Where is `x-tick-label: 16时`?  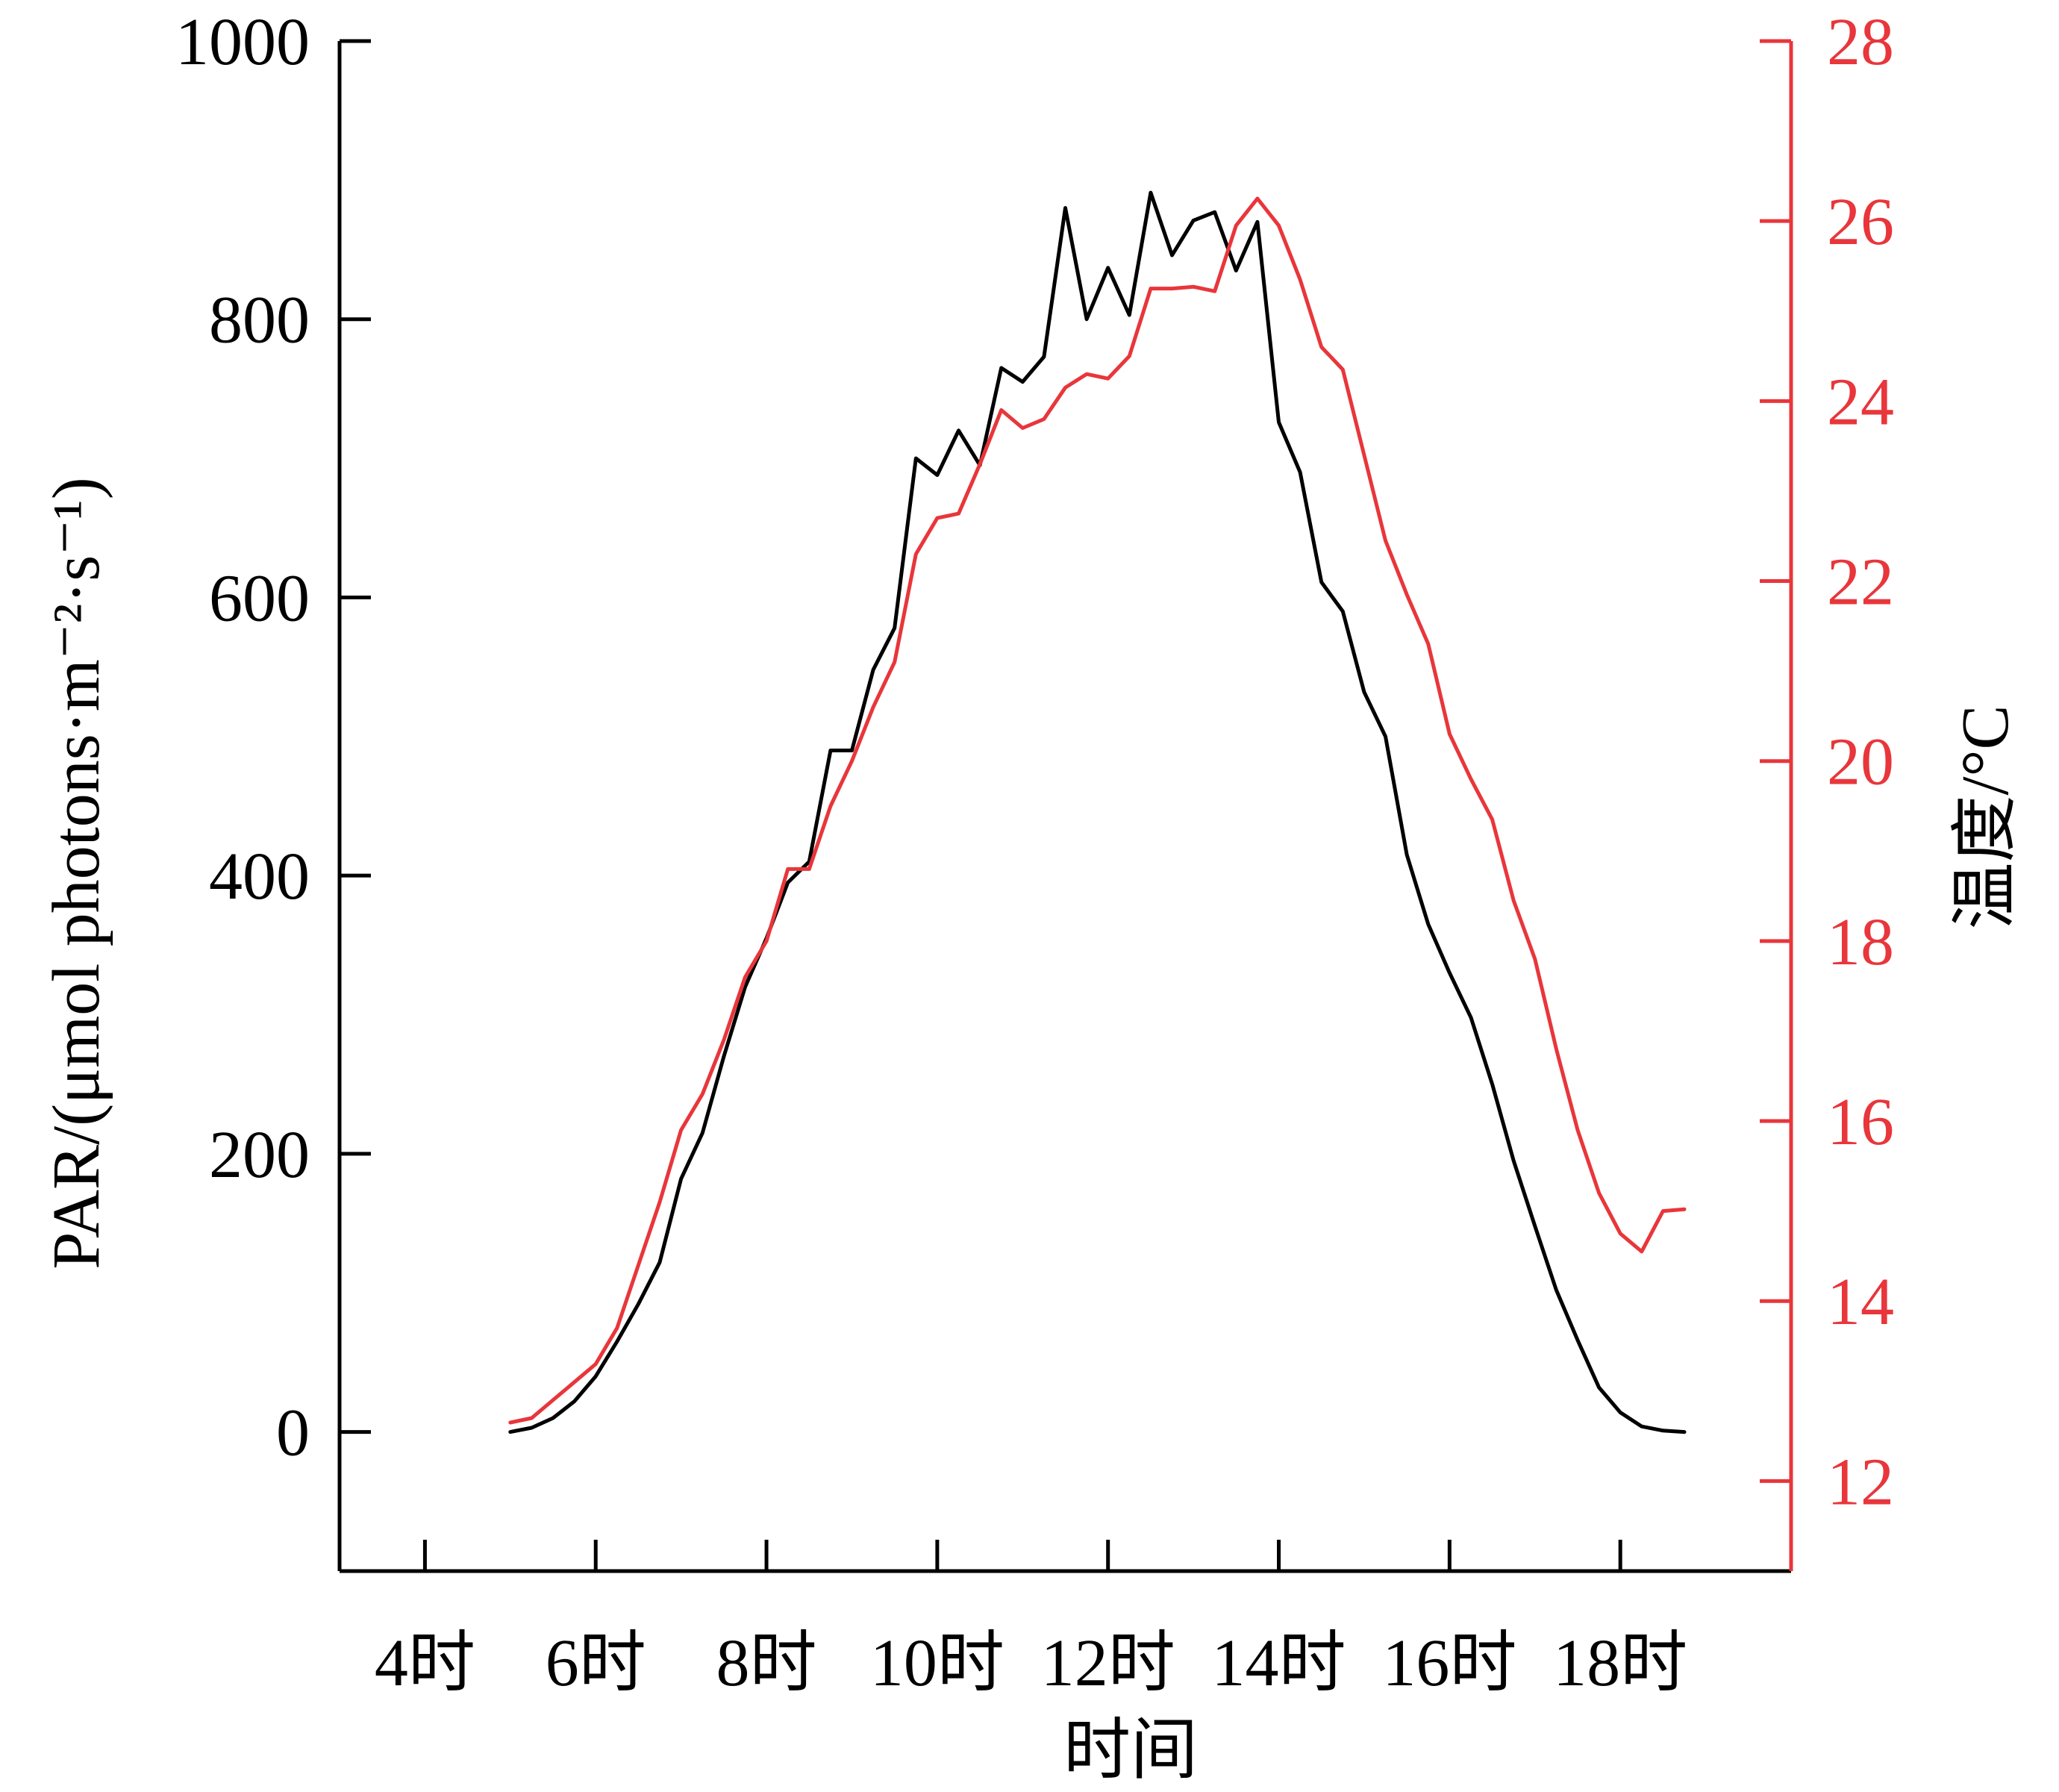
x-tick-label: 16时 is located at coordinates (1449, 1663).